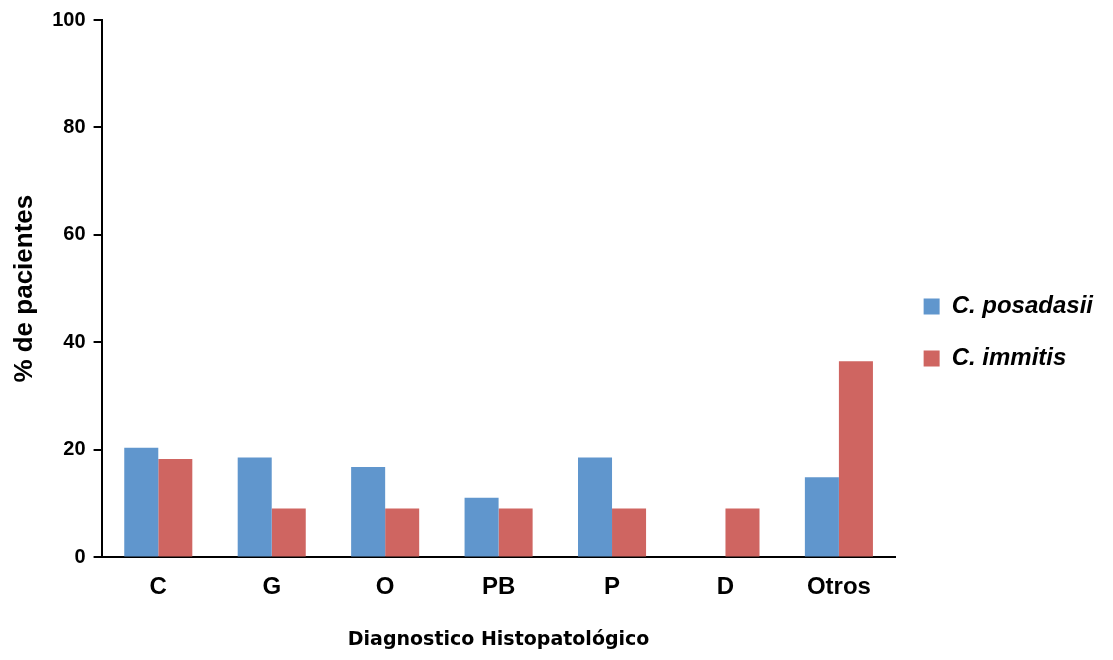  Describe the element at coordinates (385, 586) in the screenshot. I see `x-tick-label: O` at that location.